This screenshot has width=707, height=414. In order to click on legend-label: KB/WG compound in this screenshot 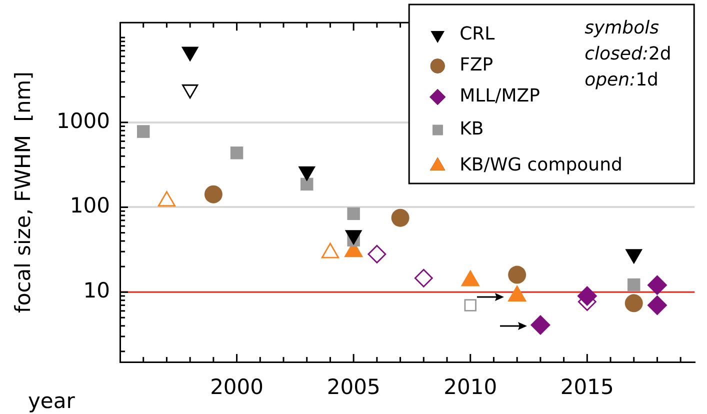, I will do `click(541, 165)`.